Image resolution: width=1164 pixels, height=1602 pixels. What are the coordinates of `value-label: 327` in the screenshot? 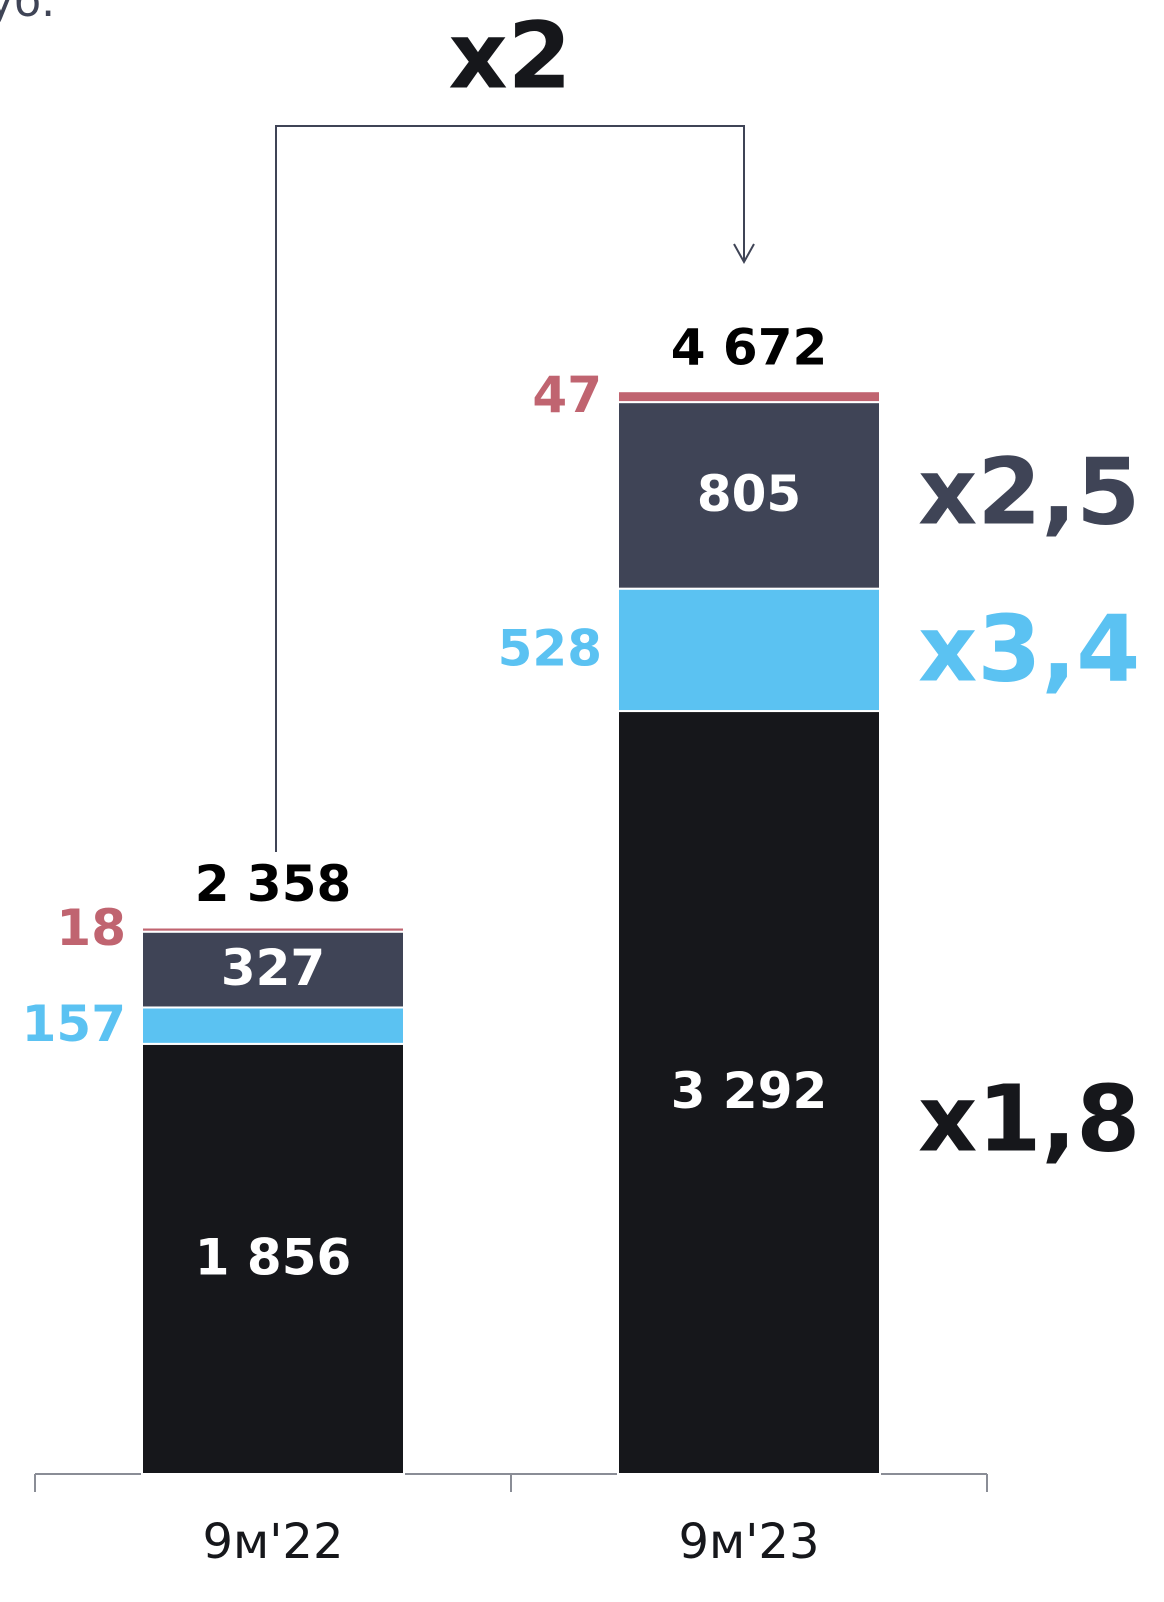 It's located at (273, 968).